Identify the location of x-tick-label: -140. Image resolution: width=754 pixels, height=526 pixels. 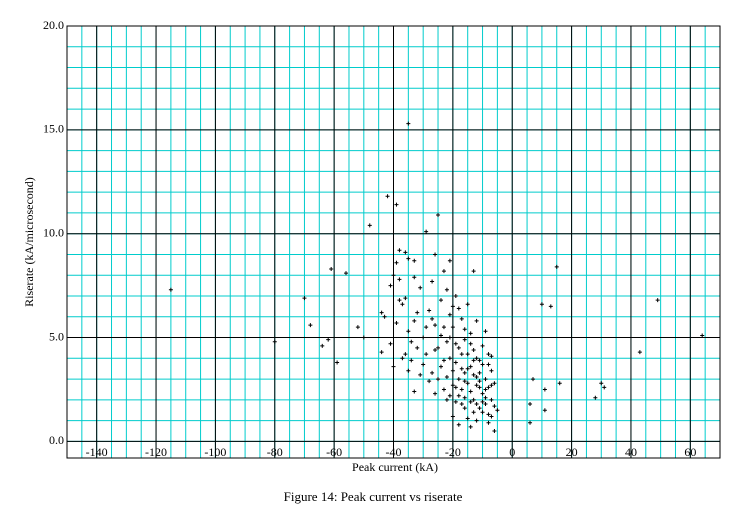
(97, 452).